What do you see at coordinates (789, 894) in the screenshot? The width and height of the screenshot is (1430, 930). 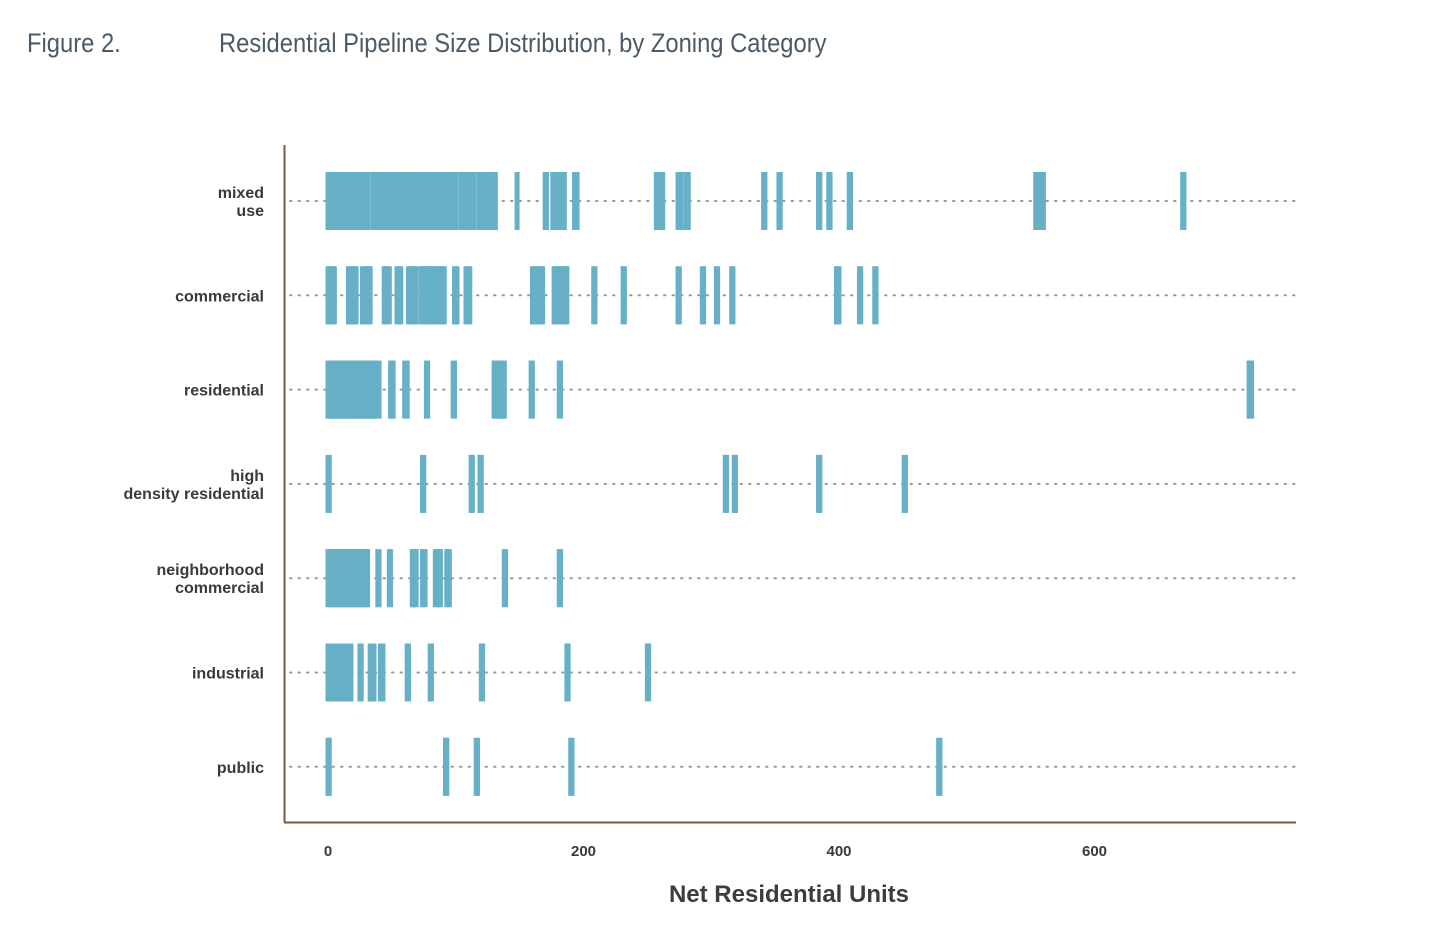 I see `x-axis-title: Net Residential Units` at bounding box center [789, 894].